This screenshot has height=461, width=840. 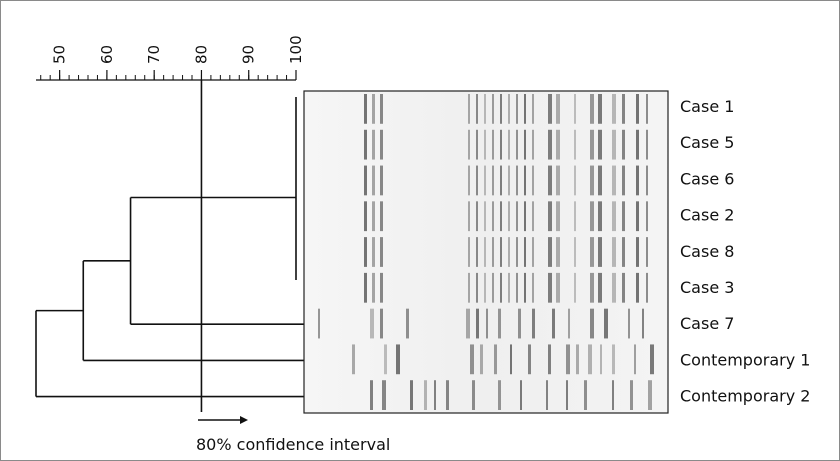 I want to click on tick-label-90: 90, so click(x=249, y=54).